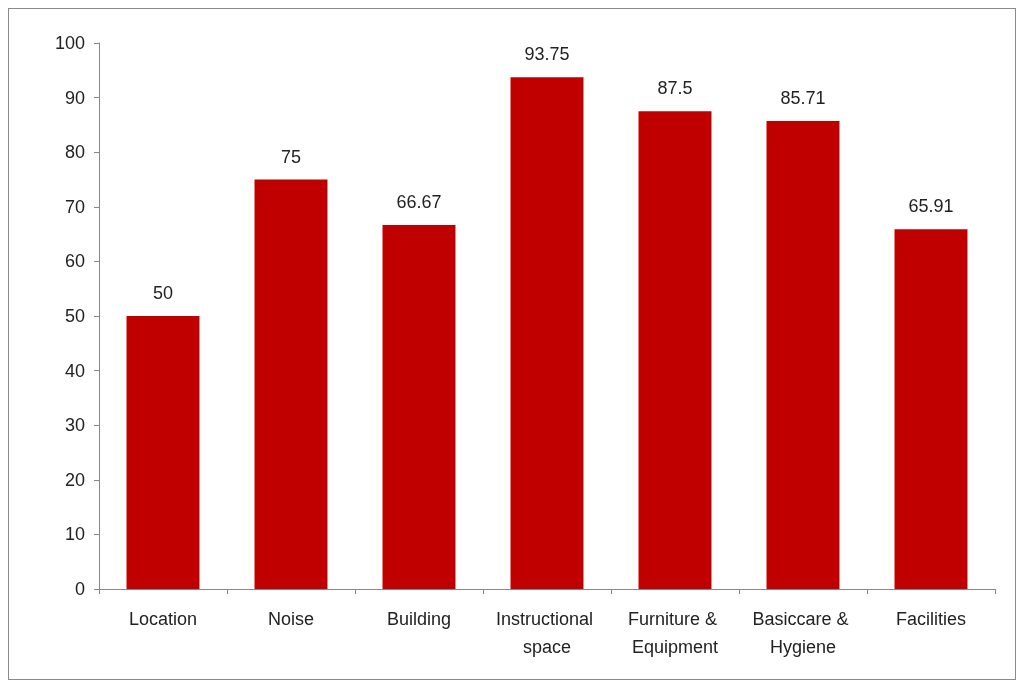 This screenshot has width=1029, height=692. I want to click on x-tick-label: Location, so click(163, 619).